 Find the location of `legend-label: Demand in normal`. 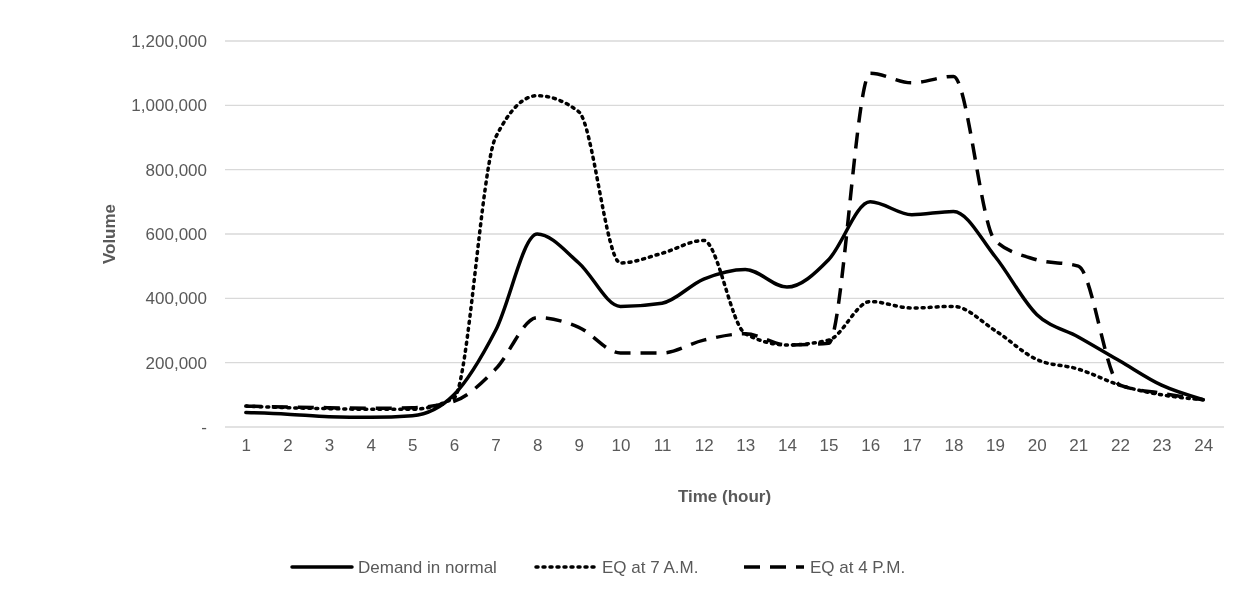

legend-label: Demand in normal is located at coordinates (427, 567).